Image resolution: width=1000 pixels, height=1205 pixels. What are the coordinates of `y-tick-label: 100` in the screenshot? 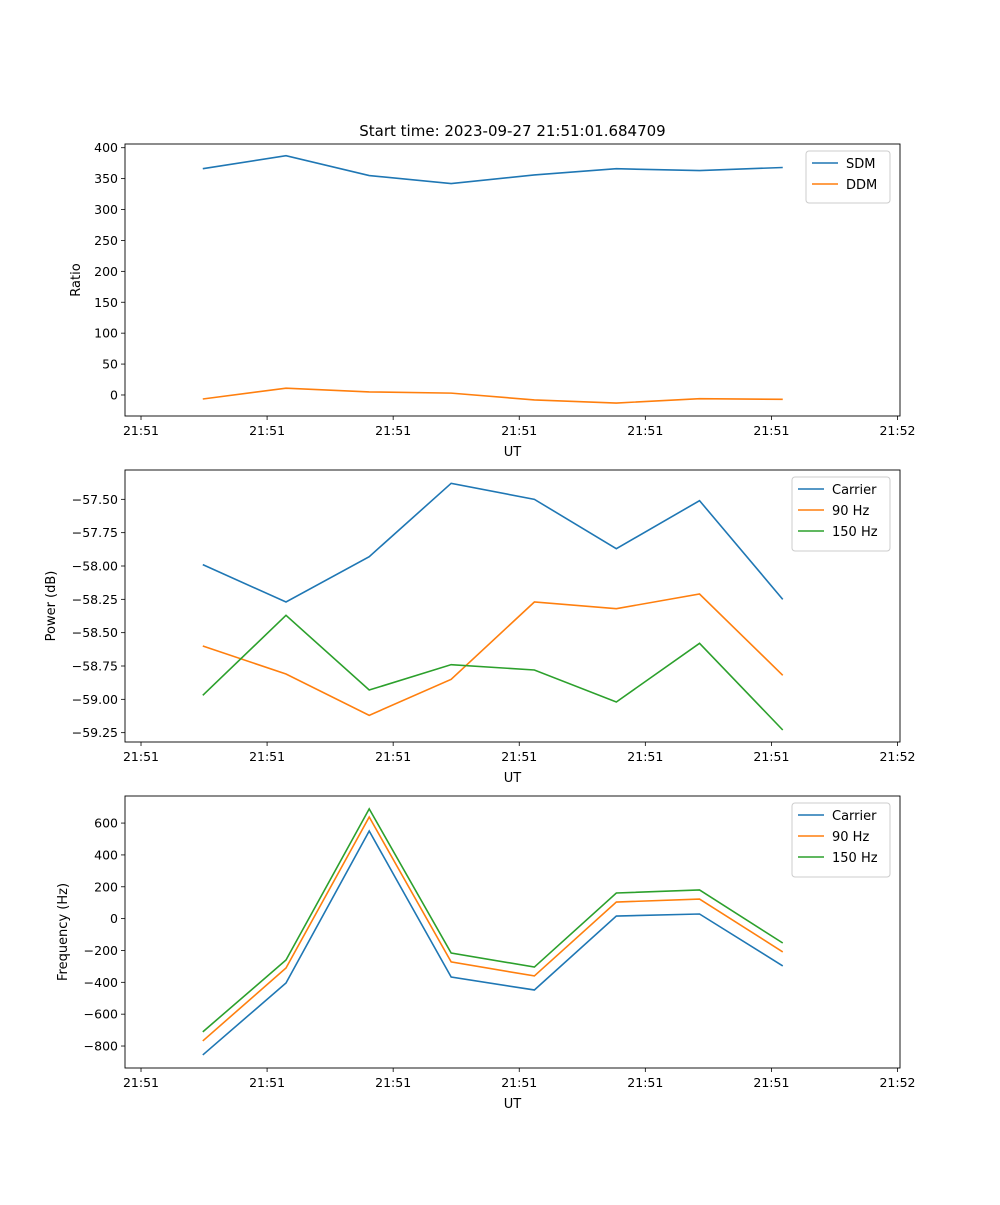 It's located at (106, 333).